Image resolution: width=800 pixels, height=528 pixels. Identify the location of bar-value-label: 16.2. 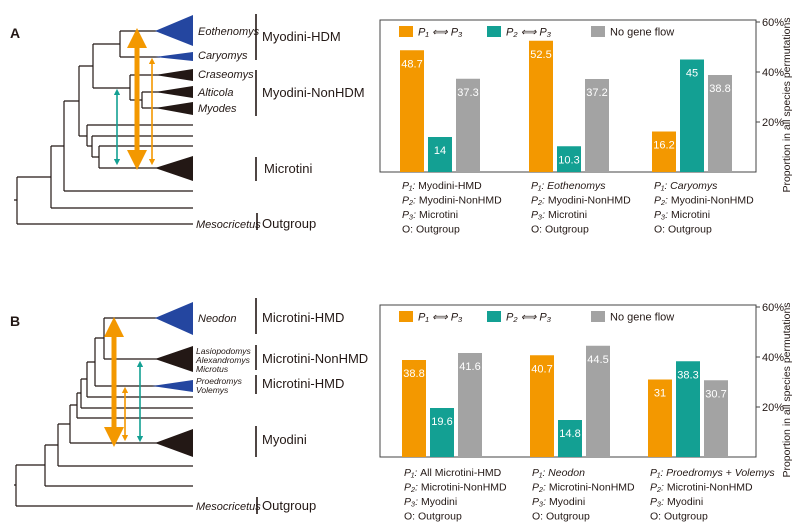
(663, 146).